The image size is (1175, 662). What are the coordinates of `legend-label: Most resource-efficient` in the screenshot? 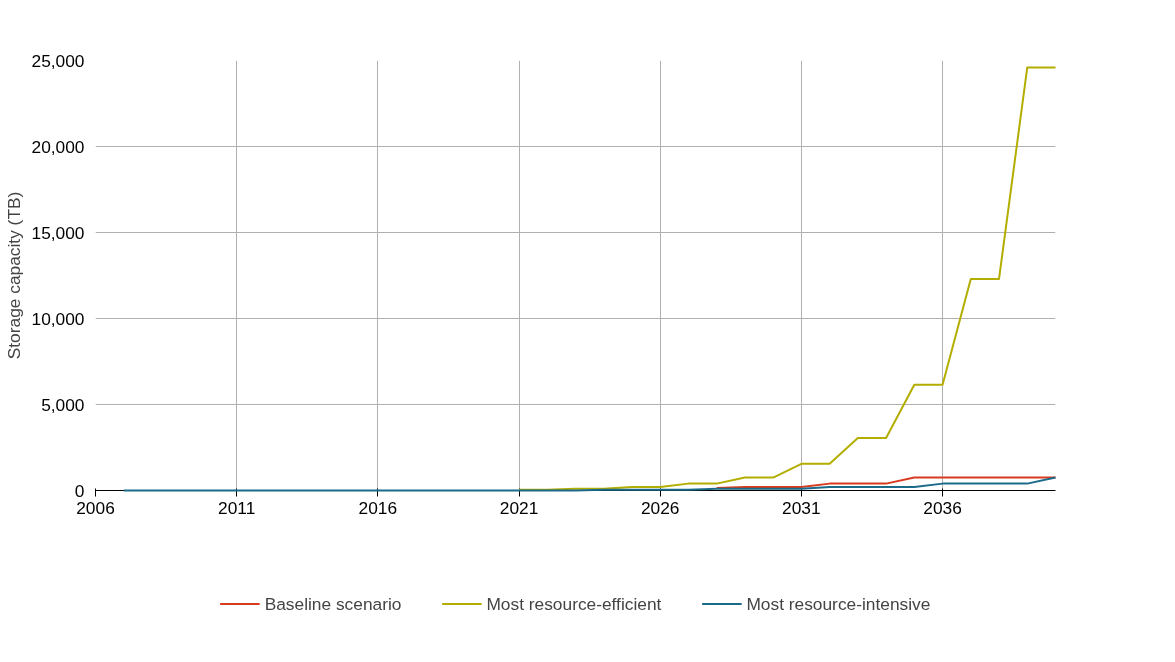 It's located at (574, 604).